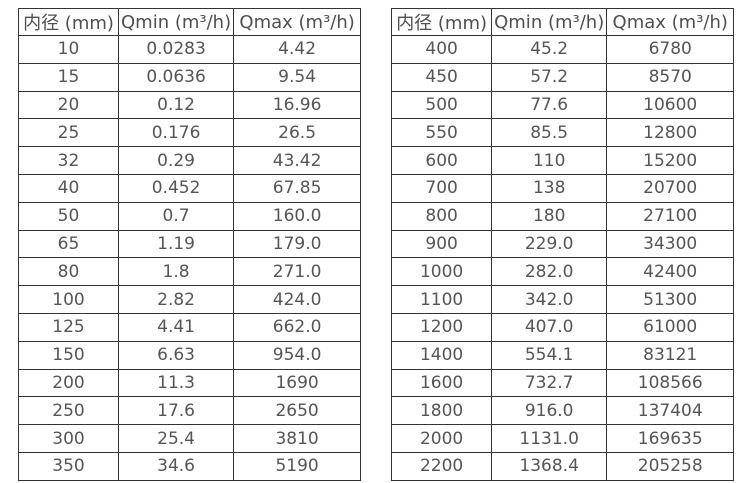 The width and height of the screenshot is (750, 483). Describe the element at coordinates (176, 411) in the screenshot. I see `qmin-cell: 17.6` at that location.